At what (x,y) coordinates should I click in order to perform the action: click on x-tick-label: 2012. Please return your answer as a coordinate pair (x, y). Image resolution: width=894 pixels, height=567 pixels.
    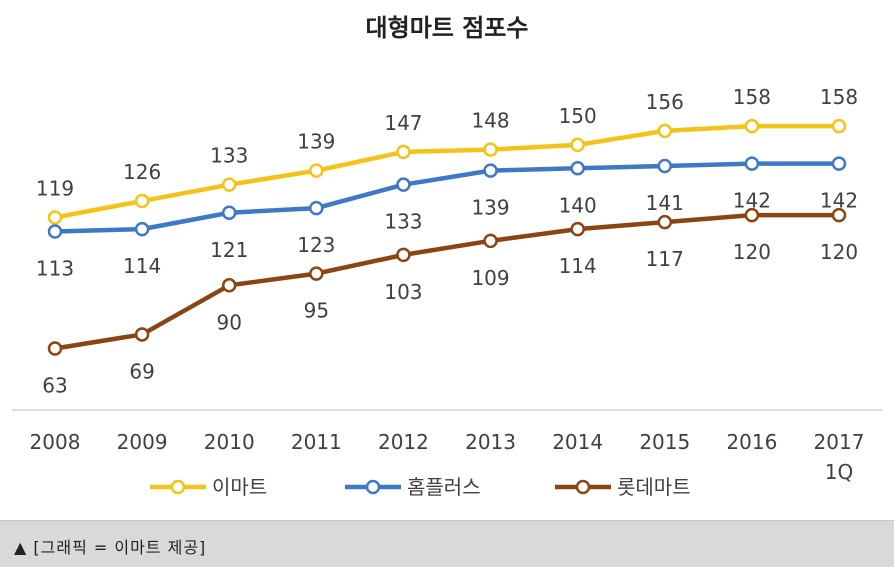
    Looking at the image, I should click on (403, 442).